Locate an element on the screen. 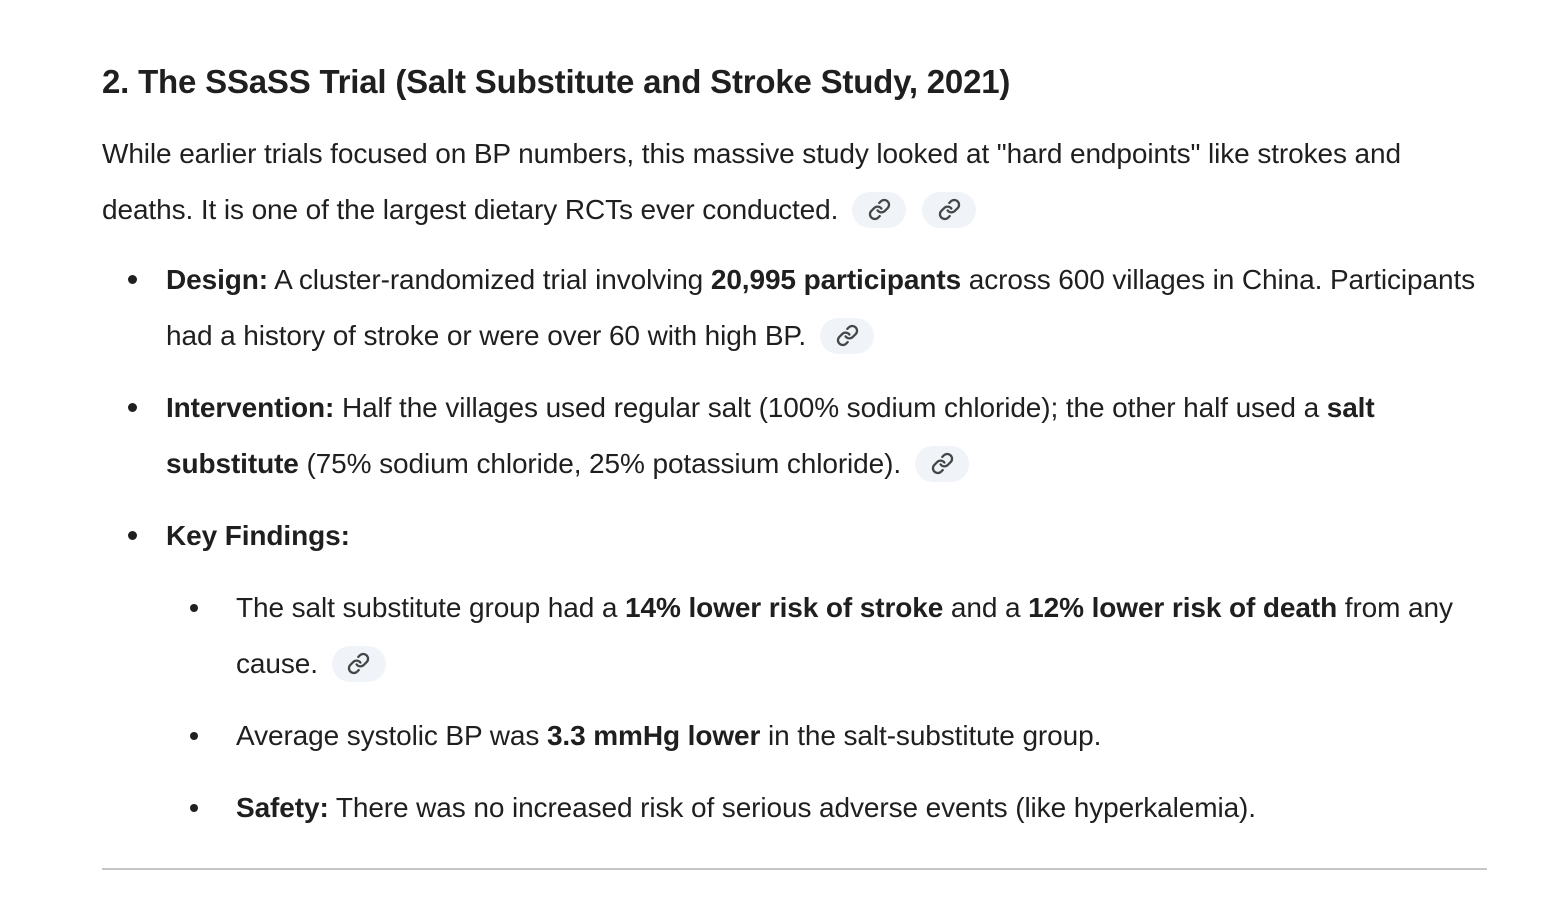 The width and height of the screenshot is (1568, 916). list-item-key-findings-text: Key Findings: is located at coordinates (258, 535).